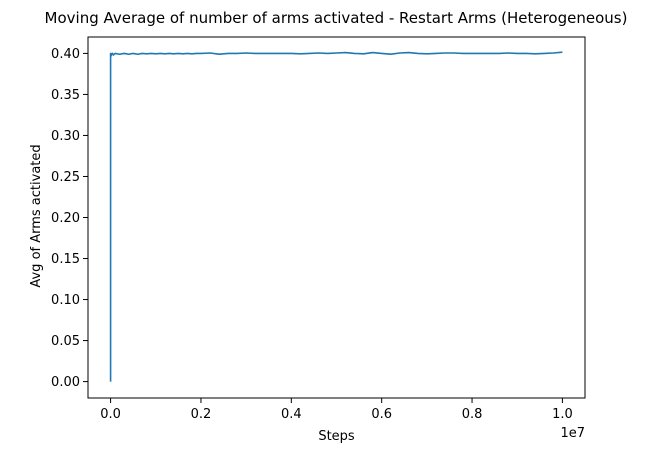 The height and width of the screenshot is (453, 672). What do you see at coordinates (65, 300) in the screenshot?
I see `y-tick-label: 0.10` at bounding box center [65, 300].